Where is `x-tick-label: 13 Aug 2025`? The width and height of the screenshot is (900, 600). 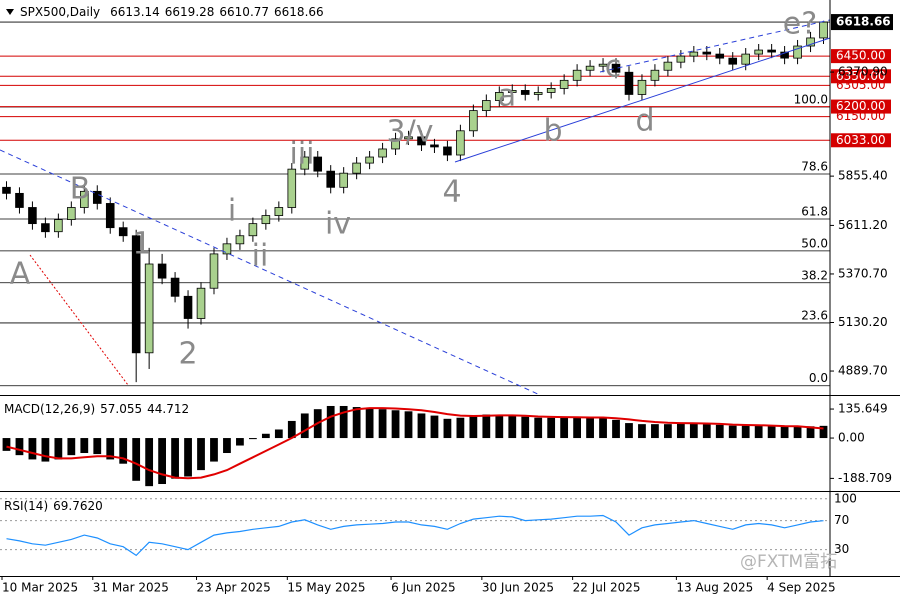
x-tick-label: 13 Aug 2025 is located at coordinates (714, 588).